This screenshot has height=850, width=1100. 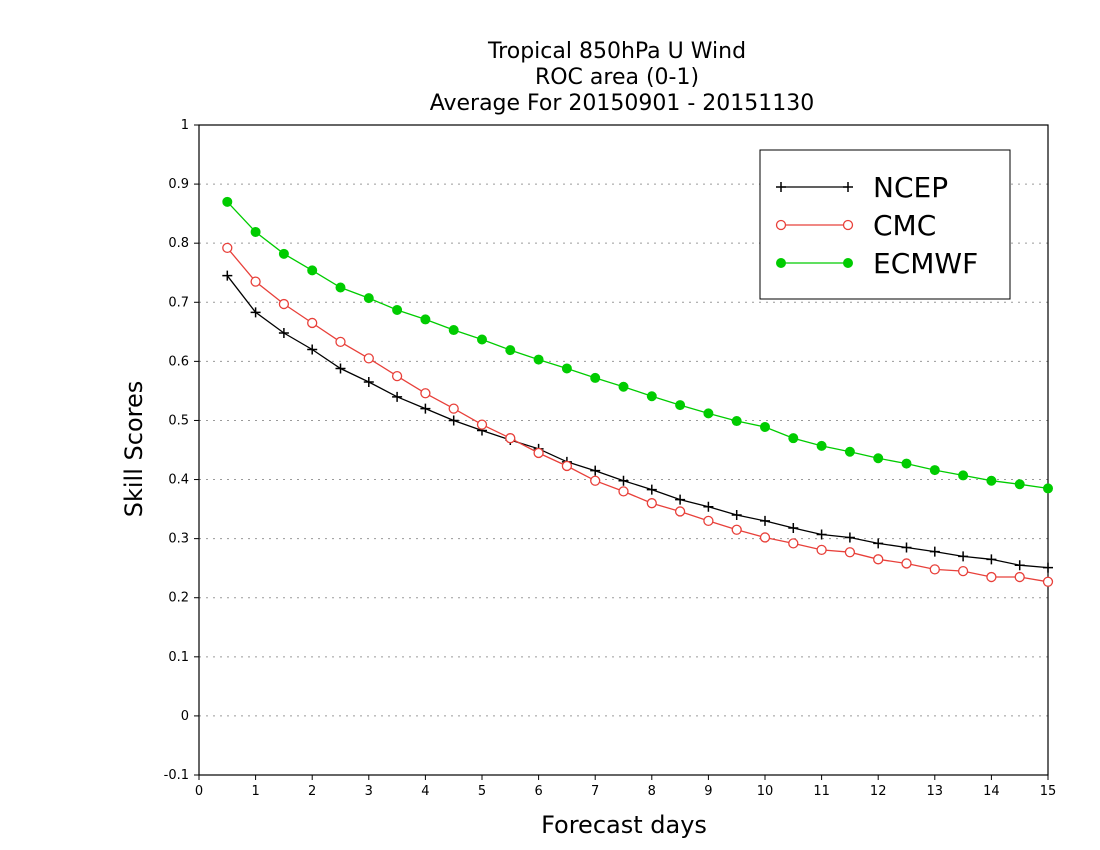 I want to click on legend-marker-cmc, so click(x=781, y=225).